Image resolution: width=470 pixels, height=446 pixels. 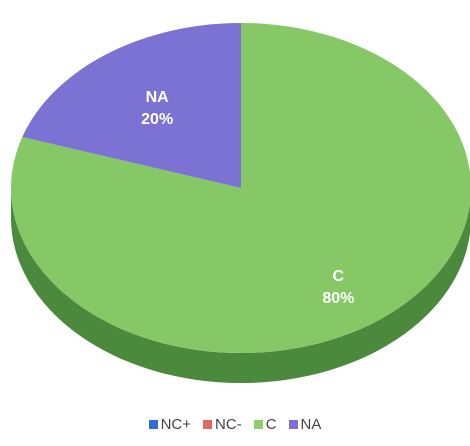 I want to click on legend-label-nc-minus: NC-, so click(x=228, y=424).